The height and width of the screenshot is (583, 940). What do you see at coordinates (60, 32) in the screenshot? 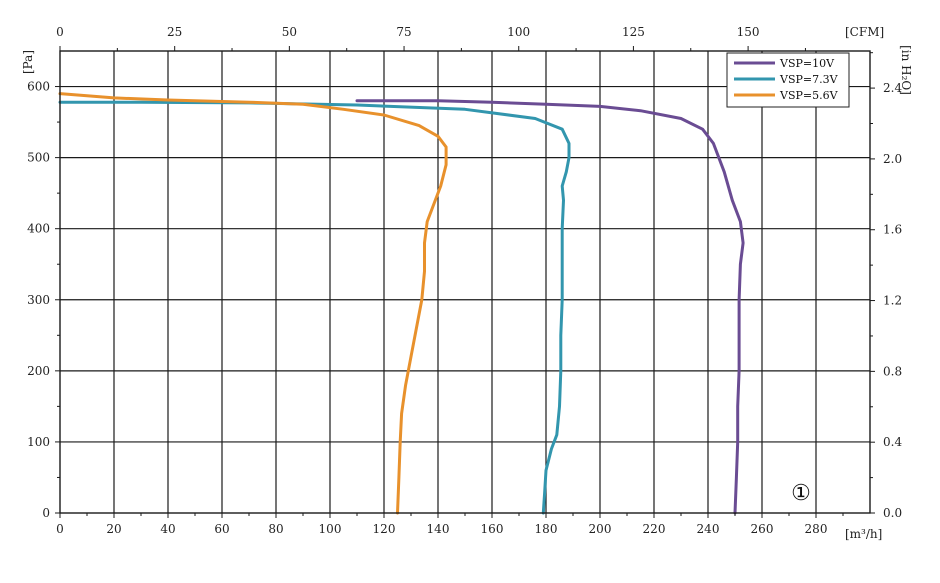
I see `x2-tick-label: 0` at bounding box center [60, 32].